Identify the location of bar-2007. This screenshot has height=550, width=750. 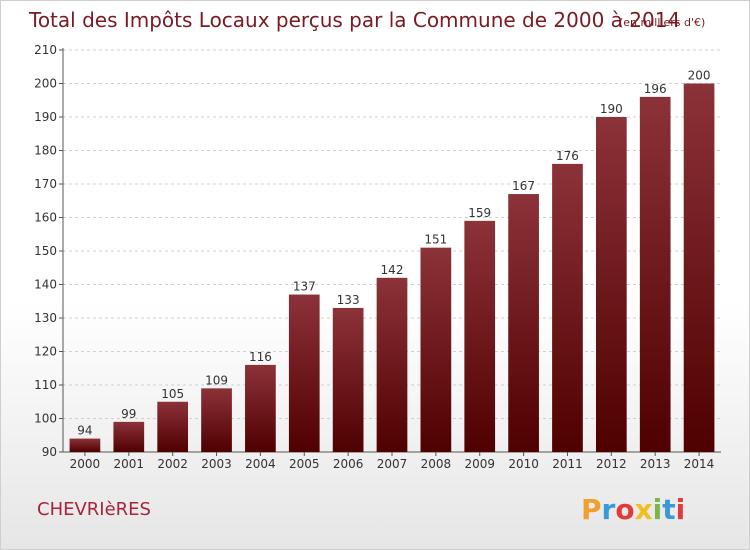
(392, 364).